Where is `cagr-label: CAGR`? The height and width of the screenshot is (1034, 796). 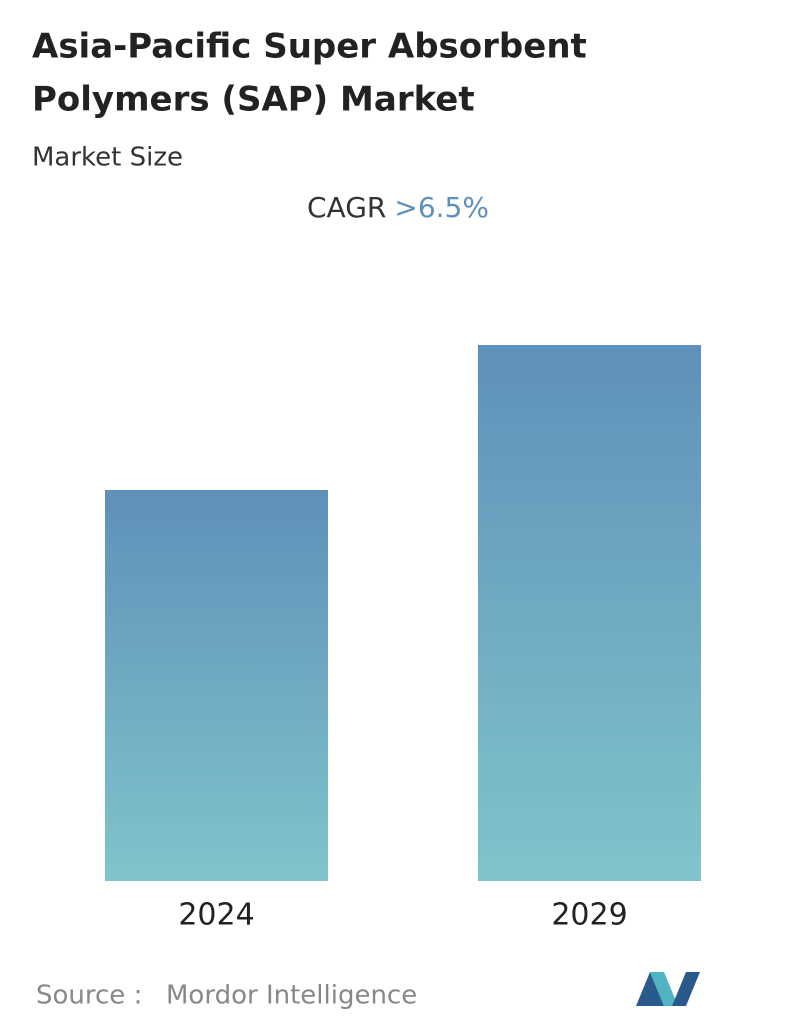 cagr-label: CAGR is located at coordinates (346, 207).